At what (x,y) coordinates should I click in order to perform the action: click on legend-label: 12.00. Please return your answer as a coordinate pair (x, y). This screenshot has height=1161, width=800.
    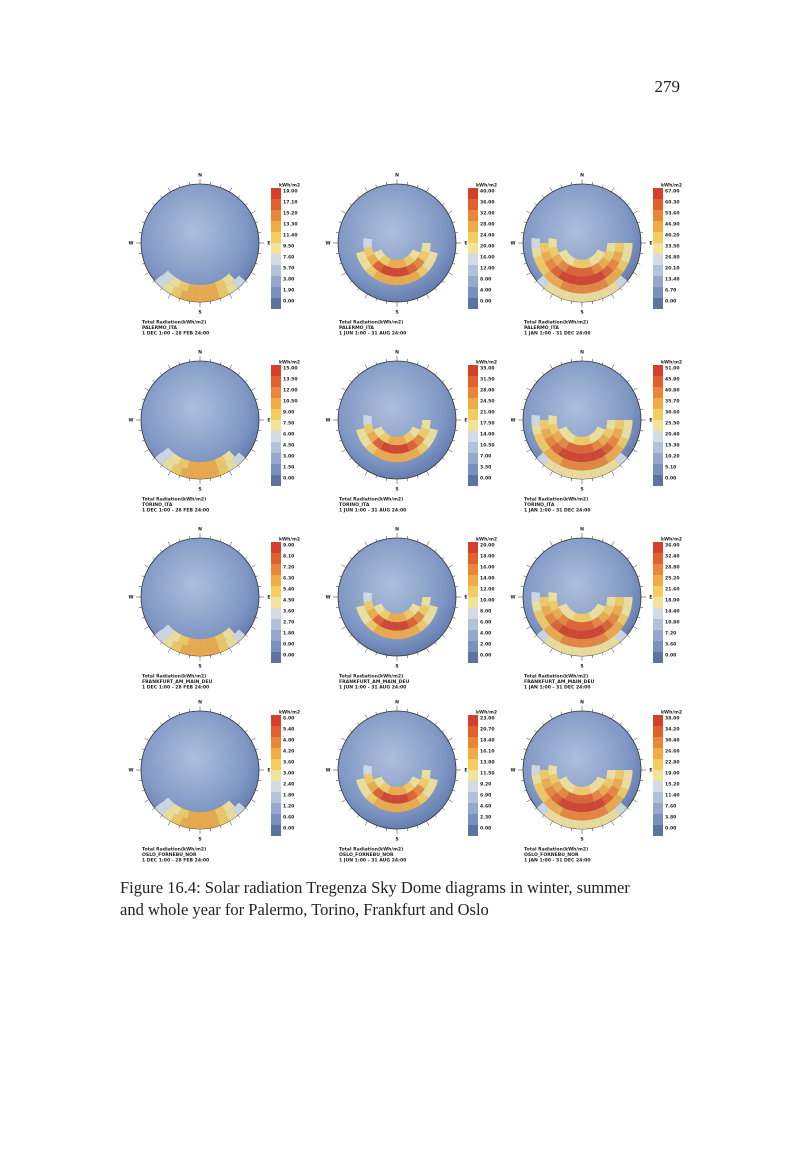
    Looking at the image, I should click on (290, 391).